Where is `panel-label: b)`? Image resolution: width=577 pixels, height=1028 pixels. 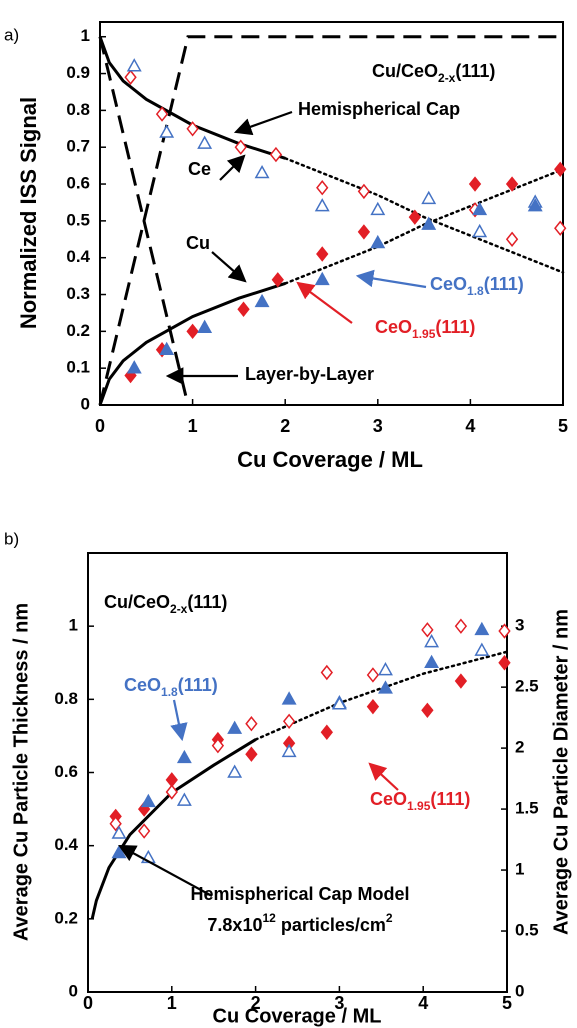
panel-label: b) is located at coordinates (11, 538).